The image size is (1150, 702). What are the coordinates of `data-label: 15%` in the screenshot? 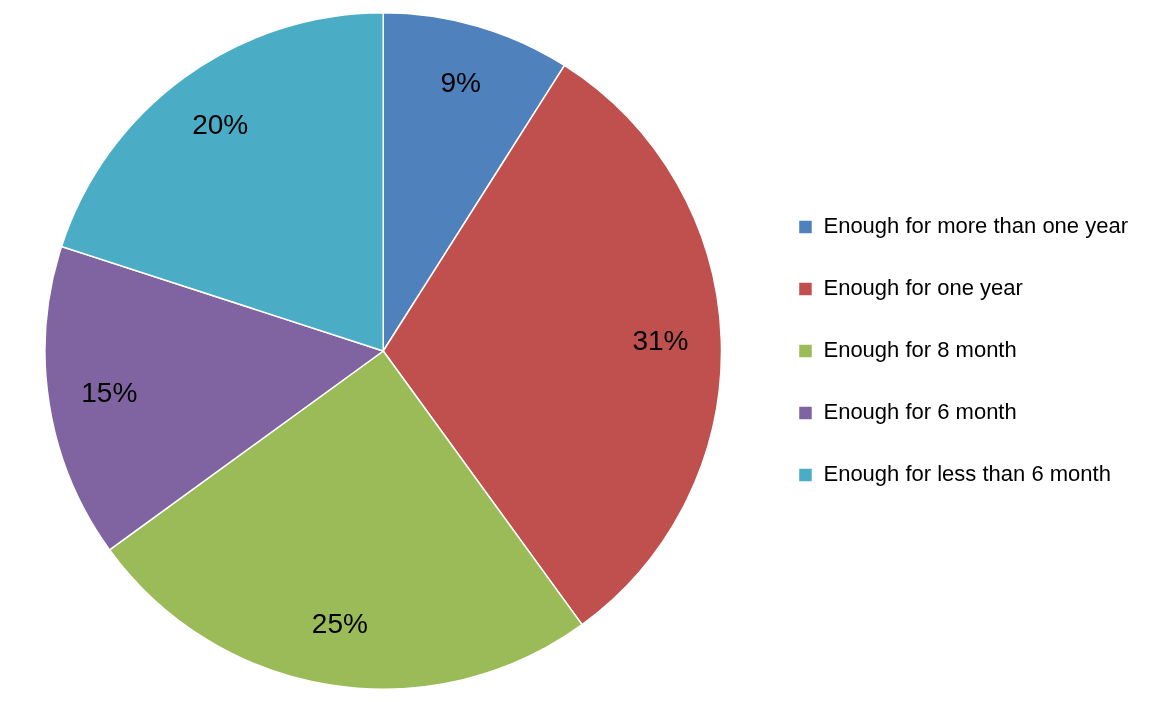 It's located at (109, 393).